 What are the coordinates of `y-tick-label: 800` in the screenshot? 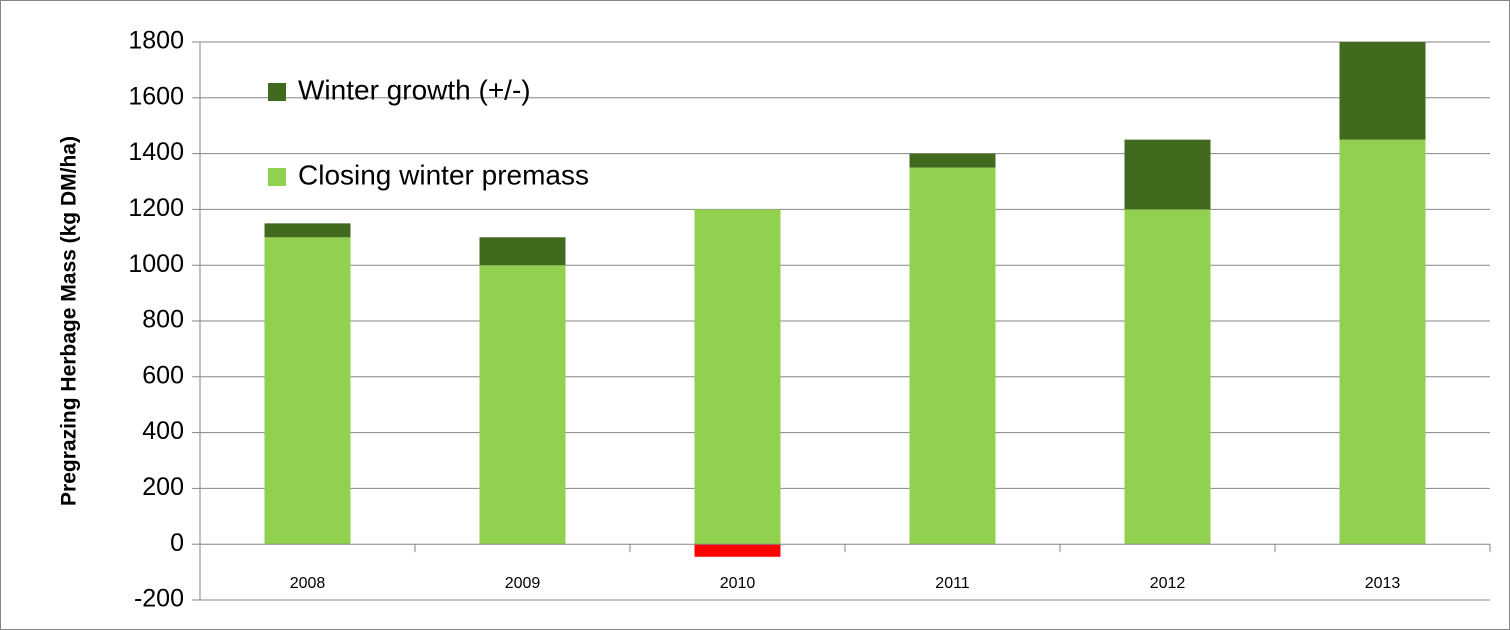 It's located at (163, 320).